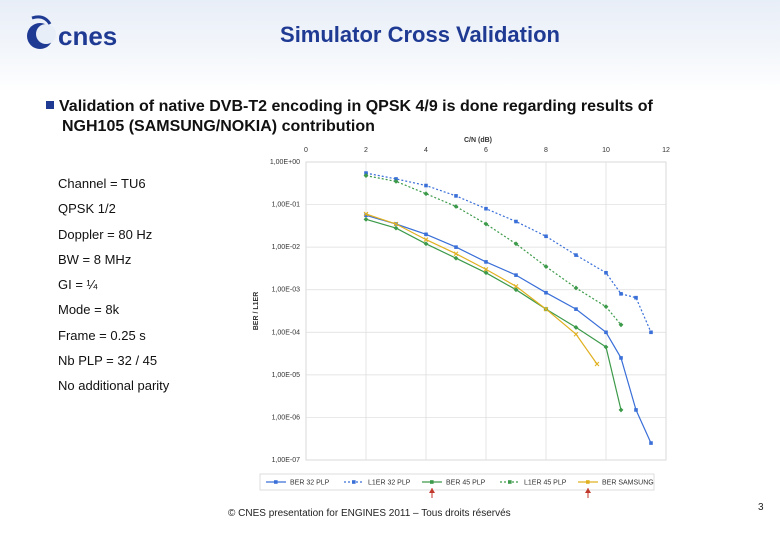  Describe the element at coordinates (286, 205) in the screenshot. I see `y-tick-label: 1,00E-01` at that location.